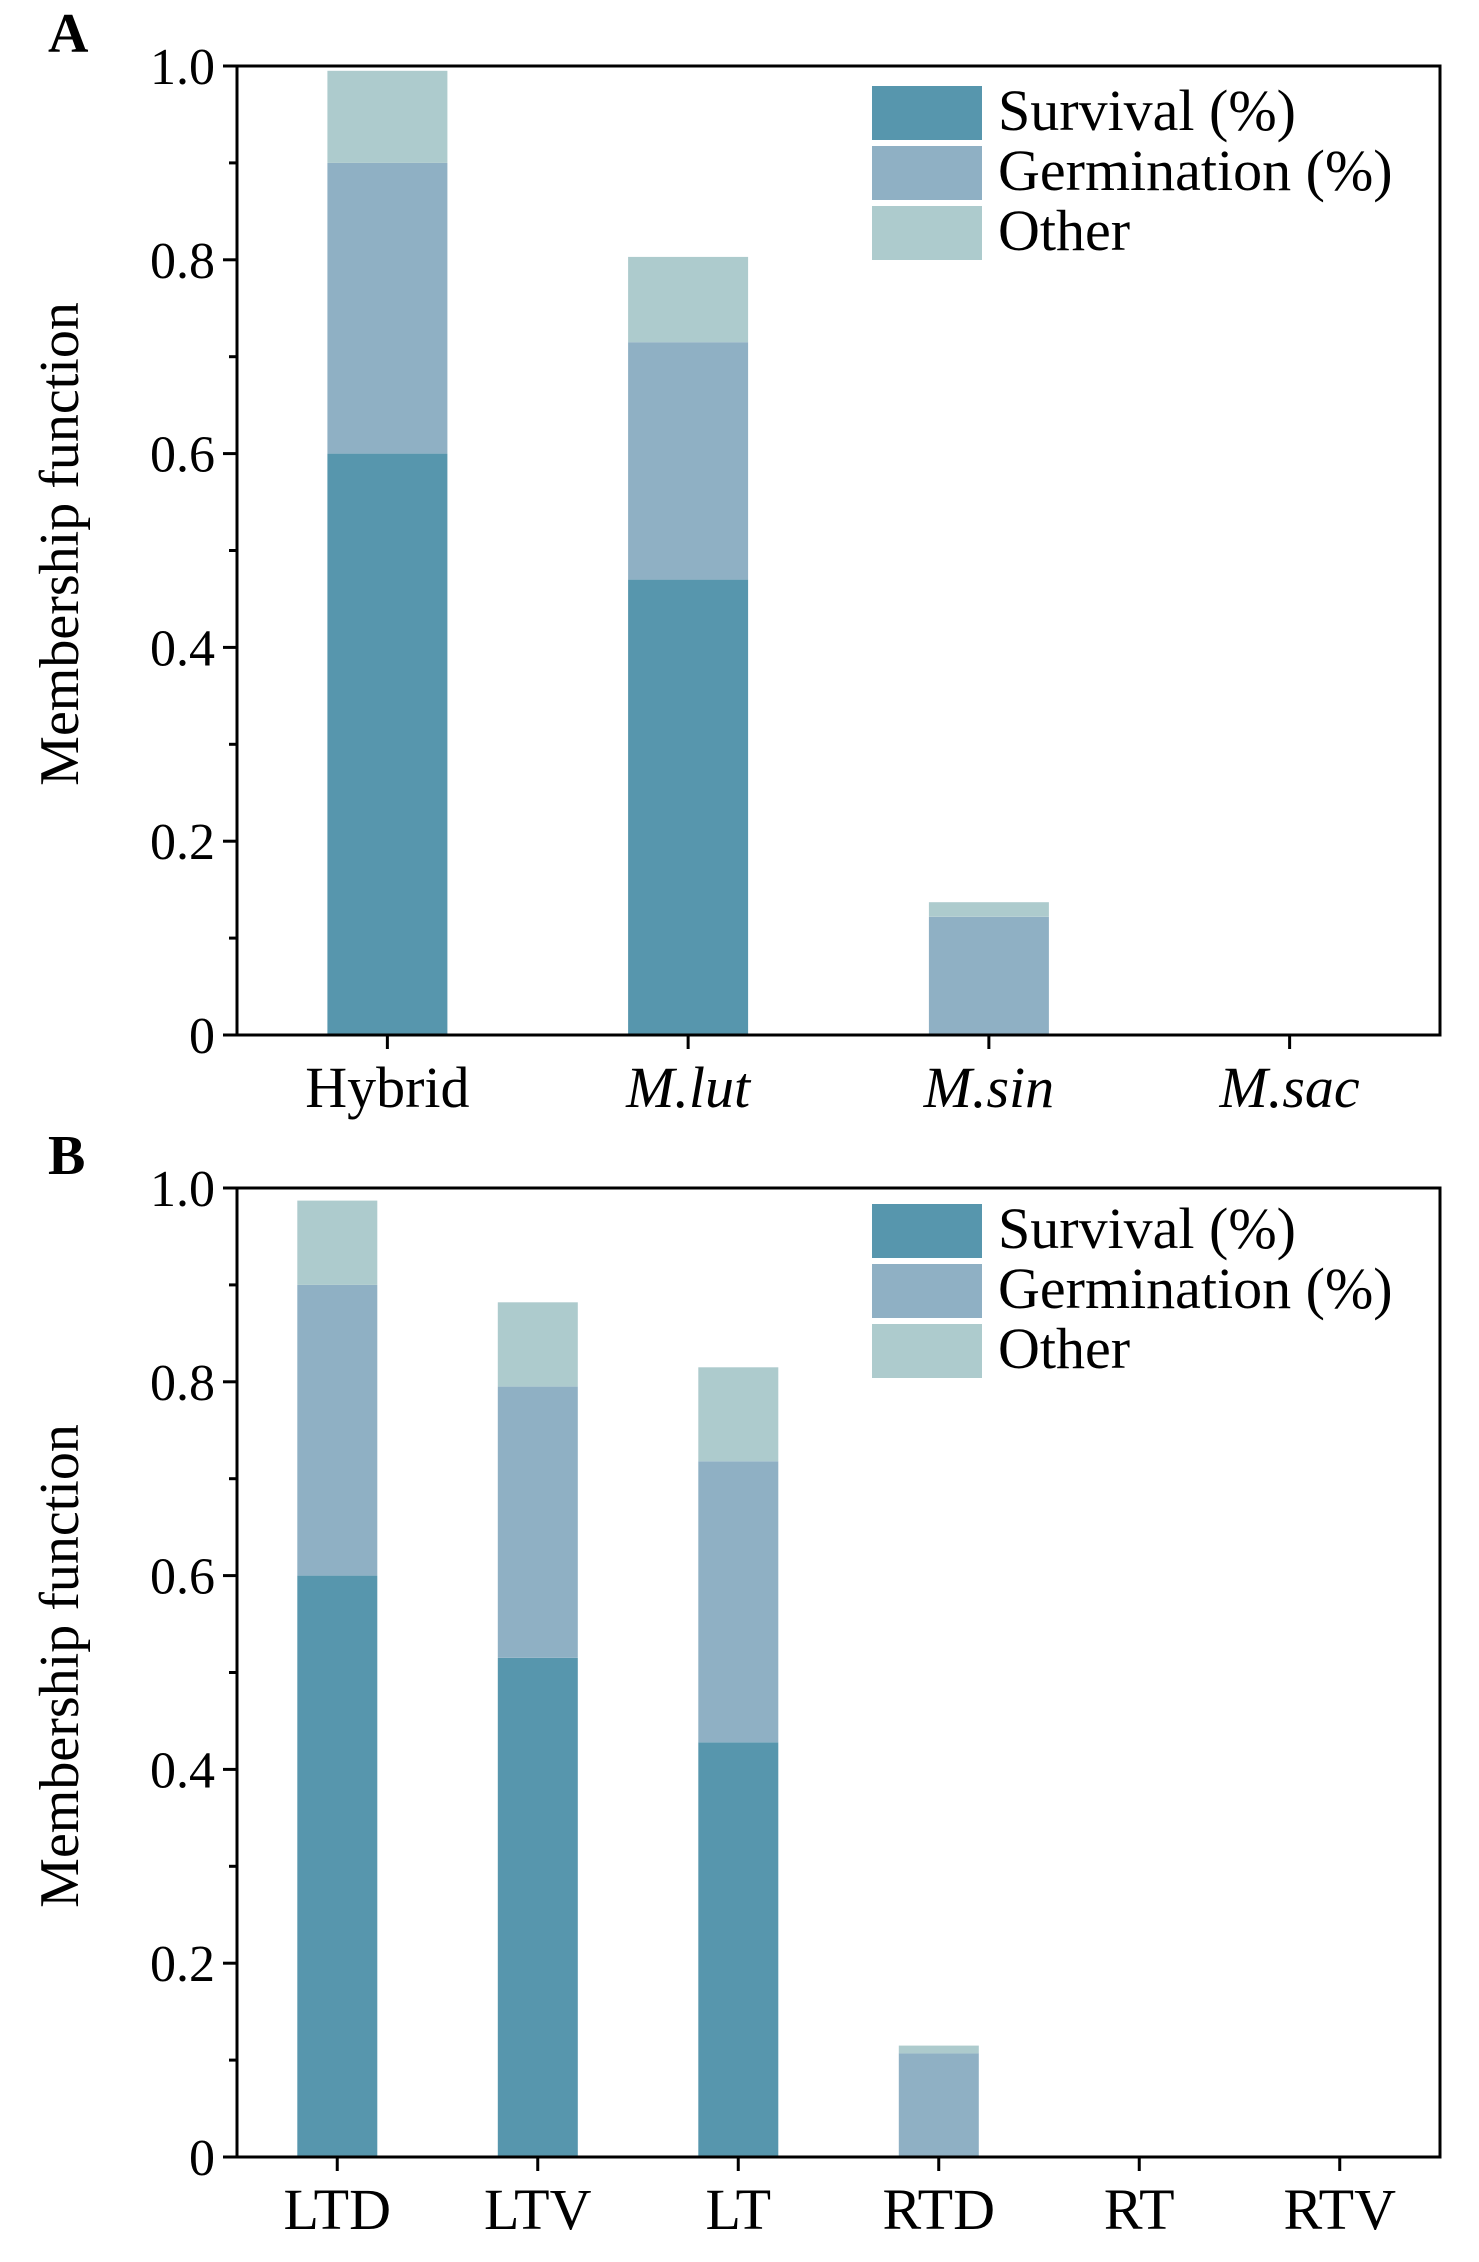  What do you see at coordinates (927, 173) in the screenshot?
I see `panel-a-legend-swatch-germination` at bounding box center [927, 173].